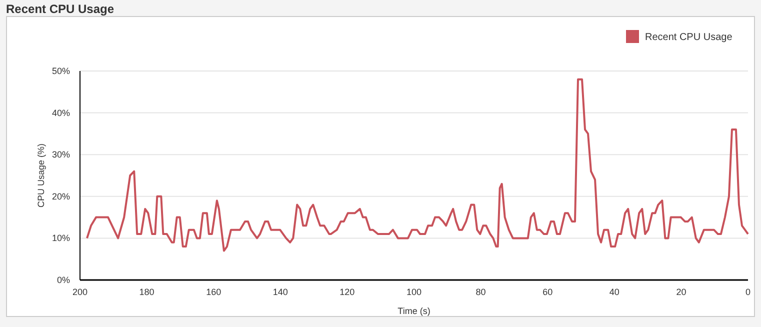 Image resolution: width=761 pixels, height=327 pixels. I want to click on chart-title: Recent CPU Usage, so click(60, 9).